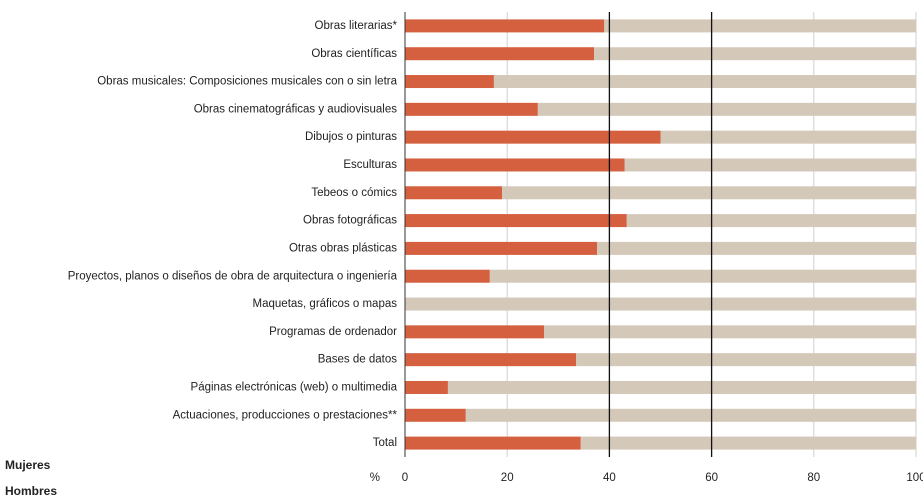 Image resolution: width=923 pixels, height=501 pixels. I want to click on y-tick-label: Maquetas, gráficos o mapas, so click(325, 304).